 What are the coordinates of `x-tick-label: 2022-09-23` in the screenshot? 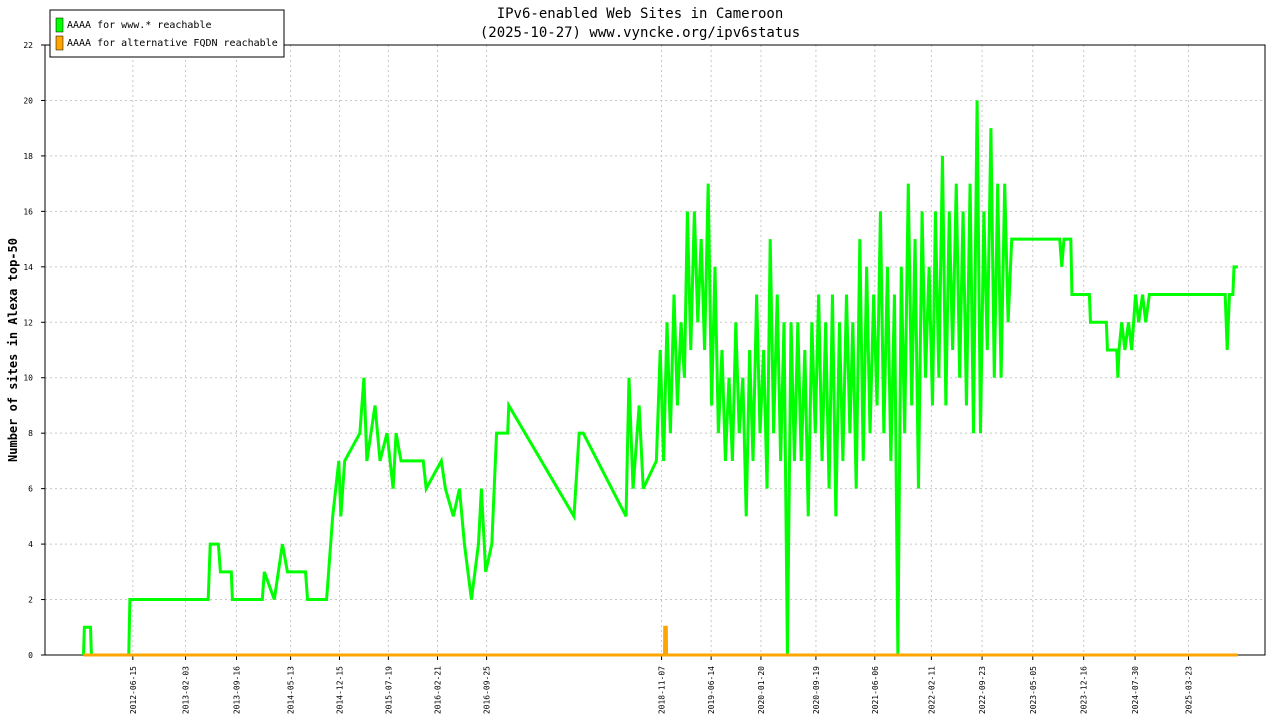 It's located at (982, 690).